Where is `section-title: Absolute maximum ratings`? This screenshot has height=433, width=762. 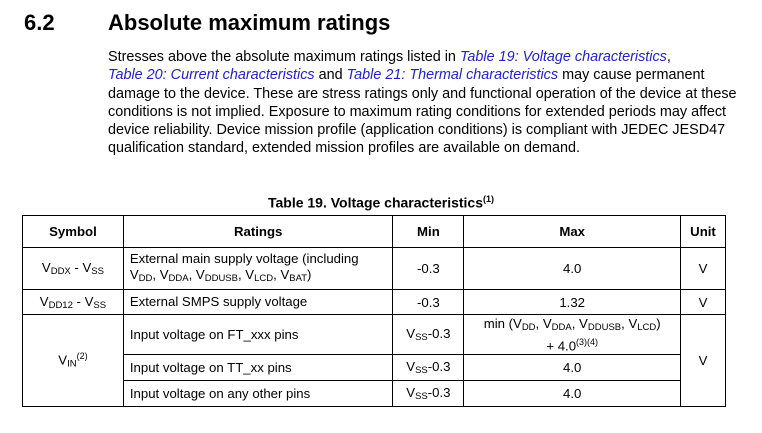
section-title: Absolute maximum ratings is located at coordinates (249, 22).